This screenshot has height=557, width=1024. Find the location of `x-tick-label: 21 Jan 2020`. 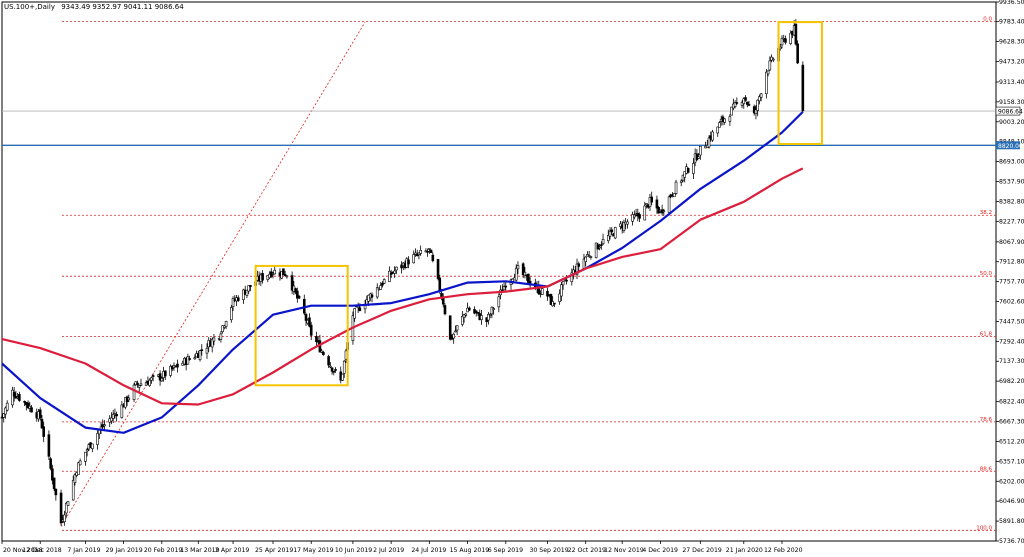

x-tick-label: 21 Jan 2020 is located at coordinates (744, 550).